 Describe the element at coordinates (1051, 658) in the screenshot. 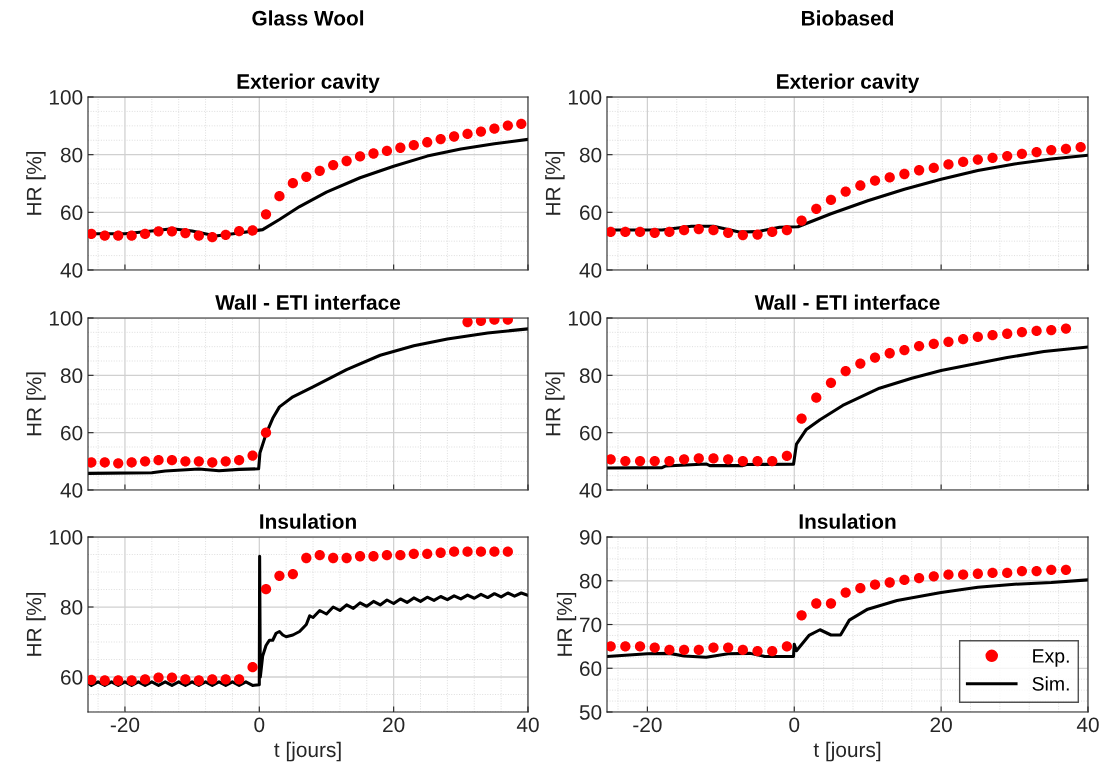

I see `legend-label: Exp.` at that location.